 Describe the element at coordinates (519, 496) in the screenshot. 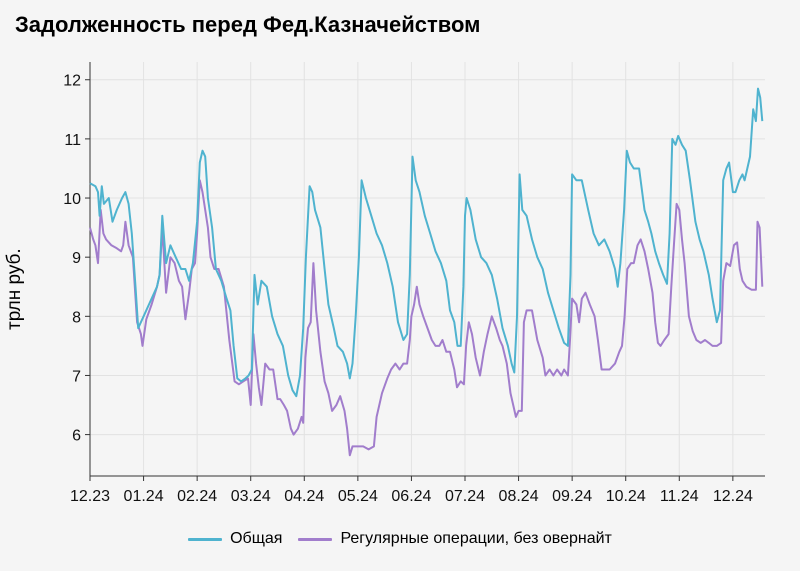

I see `x-tick-label: 08.24` at that location.